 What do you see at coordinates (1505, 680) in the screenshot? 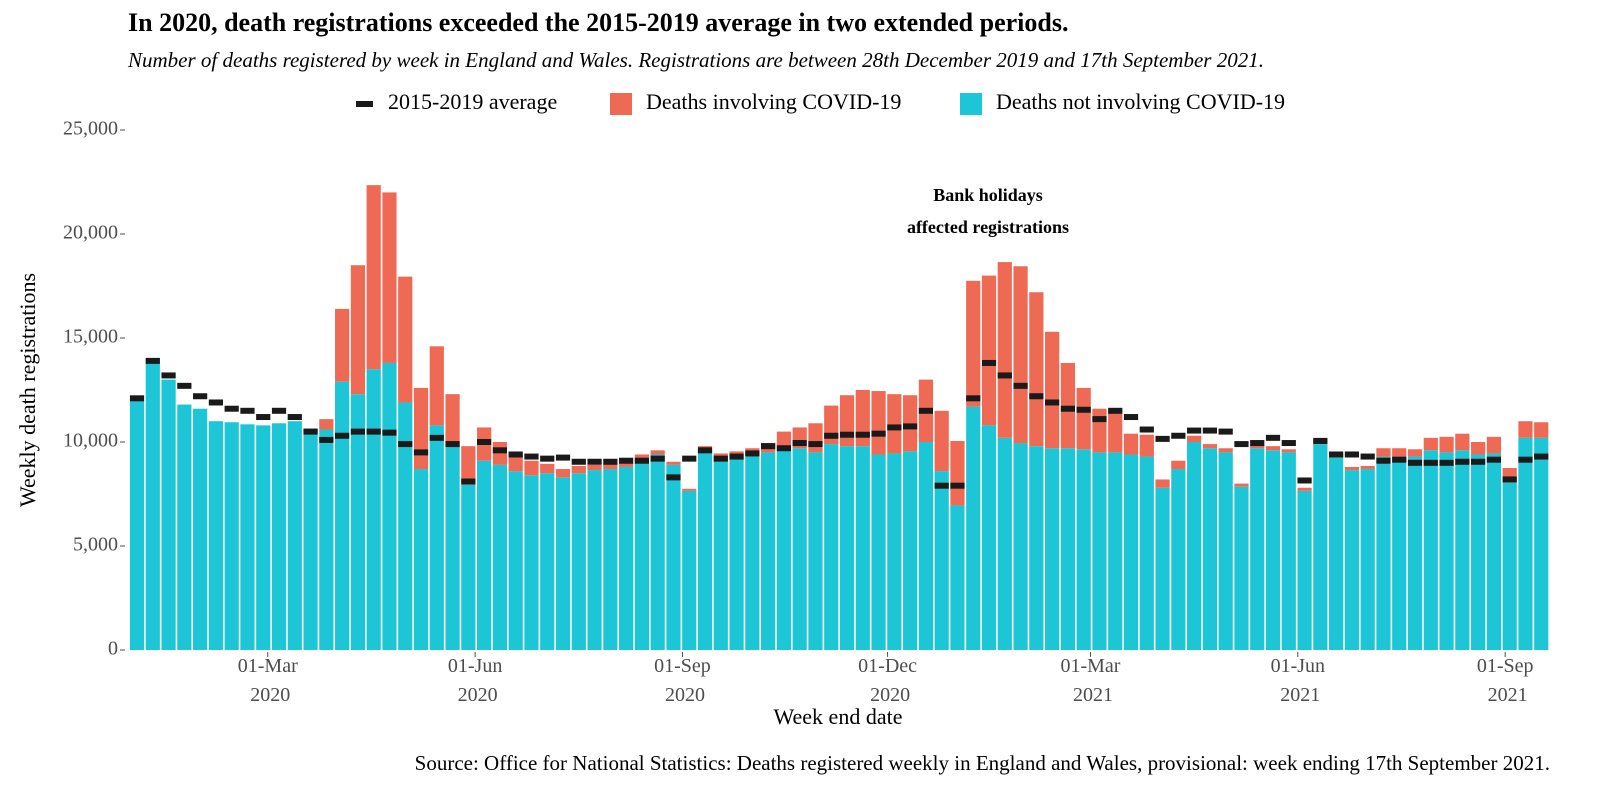
I see `x-tick-label: 01-Sep 2021` at bounding box center [1505, 680].